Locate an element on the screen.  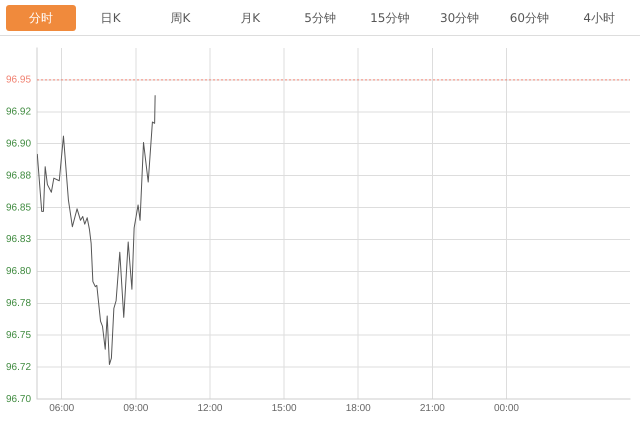
y-tick-label: 96.90 is located at coordinates (19, 144).